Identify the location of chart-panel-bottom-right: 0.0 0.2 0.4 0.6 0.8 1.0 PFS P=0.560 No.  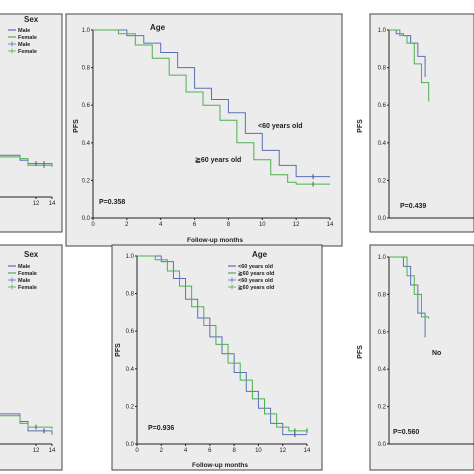
(415, 357).